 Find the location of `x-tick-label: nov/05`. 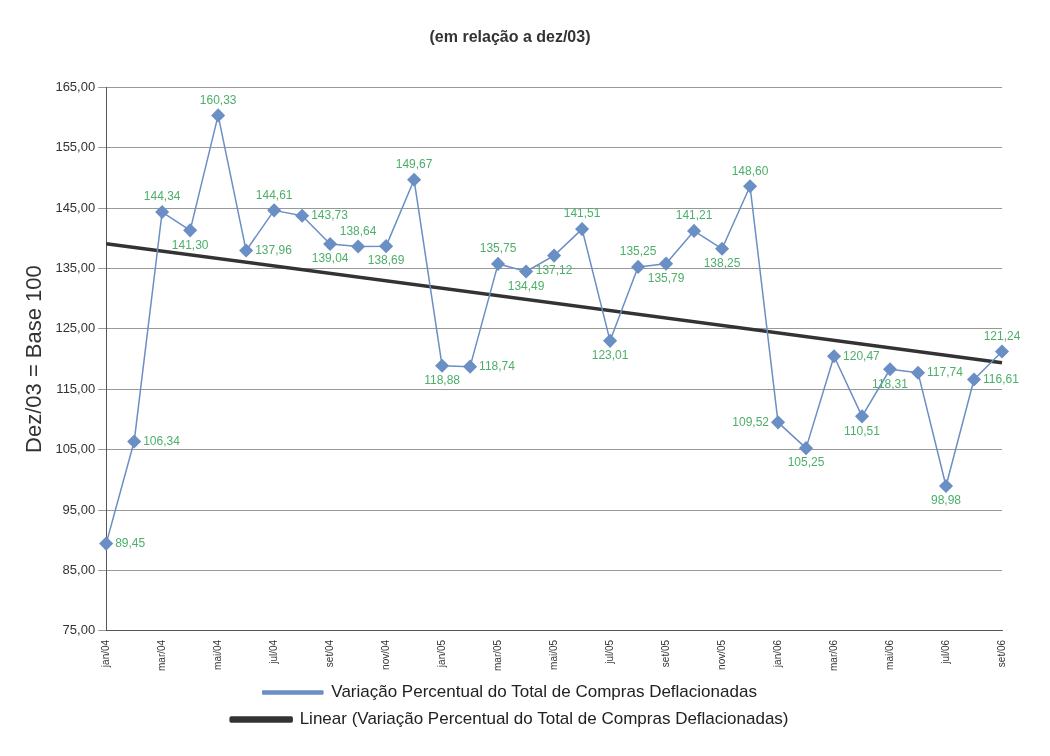

x-tick-label: nov/05 is located at coordinates (721, 654).